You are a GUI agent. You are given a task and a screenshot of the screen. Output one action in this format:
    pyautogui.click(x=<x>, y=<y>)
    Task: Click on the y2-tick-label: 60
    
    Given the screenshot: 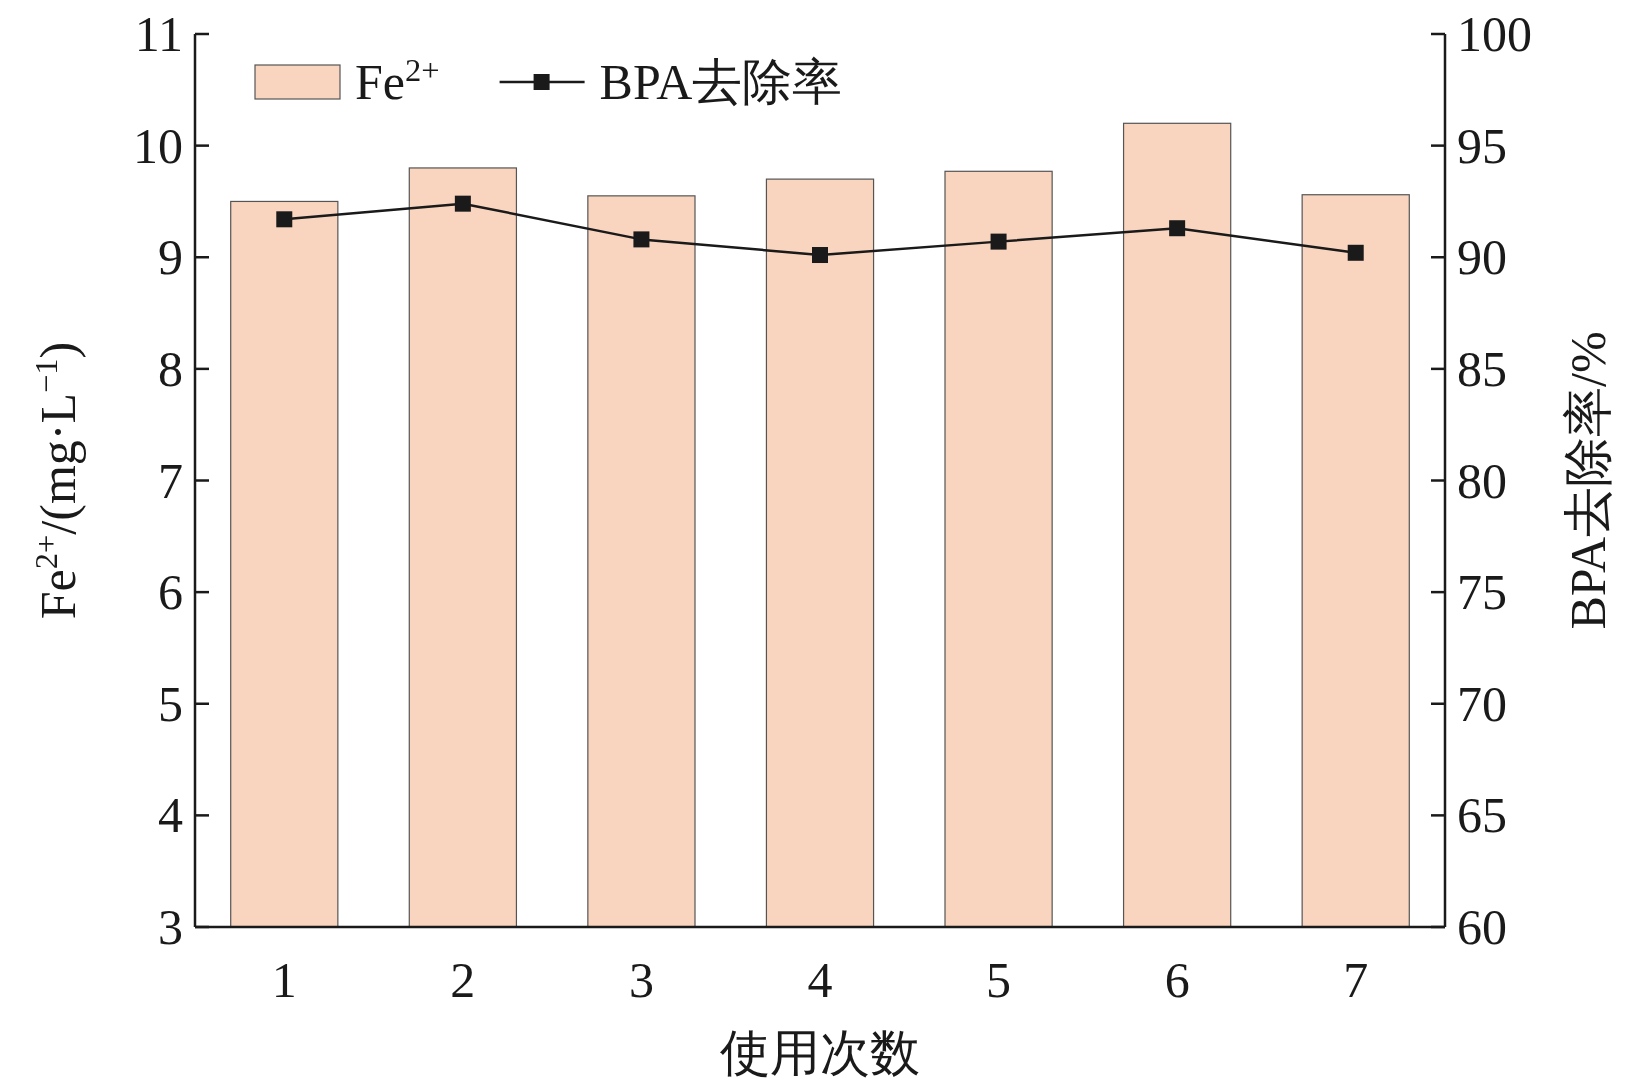 What is the action you would take?
    pyautogui.click(x=1482, y=927)
    